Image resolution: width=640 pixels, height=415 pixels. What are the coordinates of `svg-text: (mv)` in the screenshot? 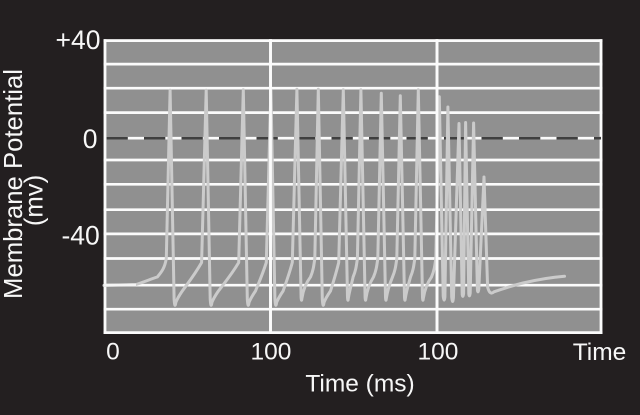 It's located at (35, 200).